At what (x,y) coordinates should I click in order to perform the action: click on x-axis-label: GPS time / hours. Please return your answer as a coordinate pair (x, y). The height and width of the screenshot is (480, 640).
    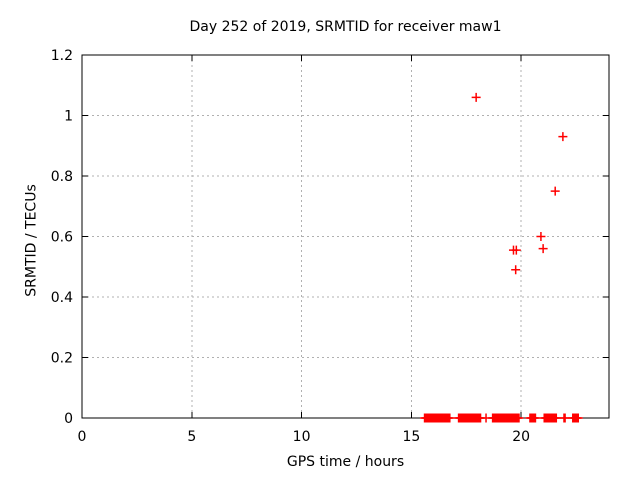
    Looking at the image, I should click on (345, 462).